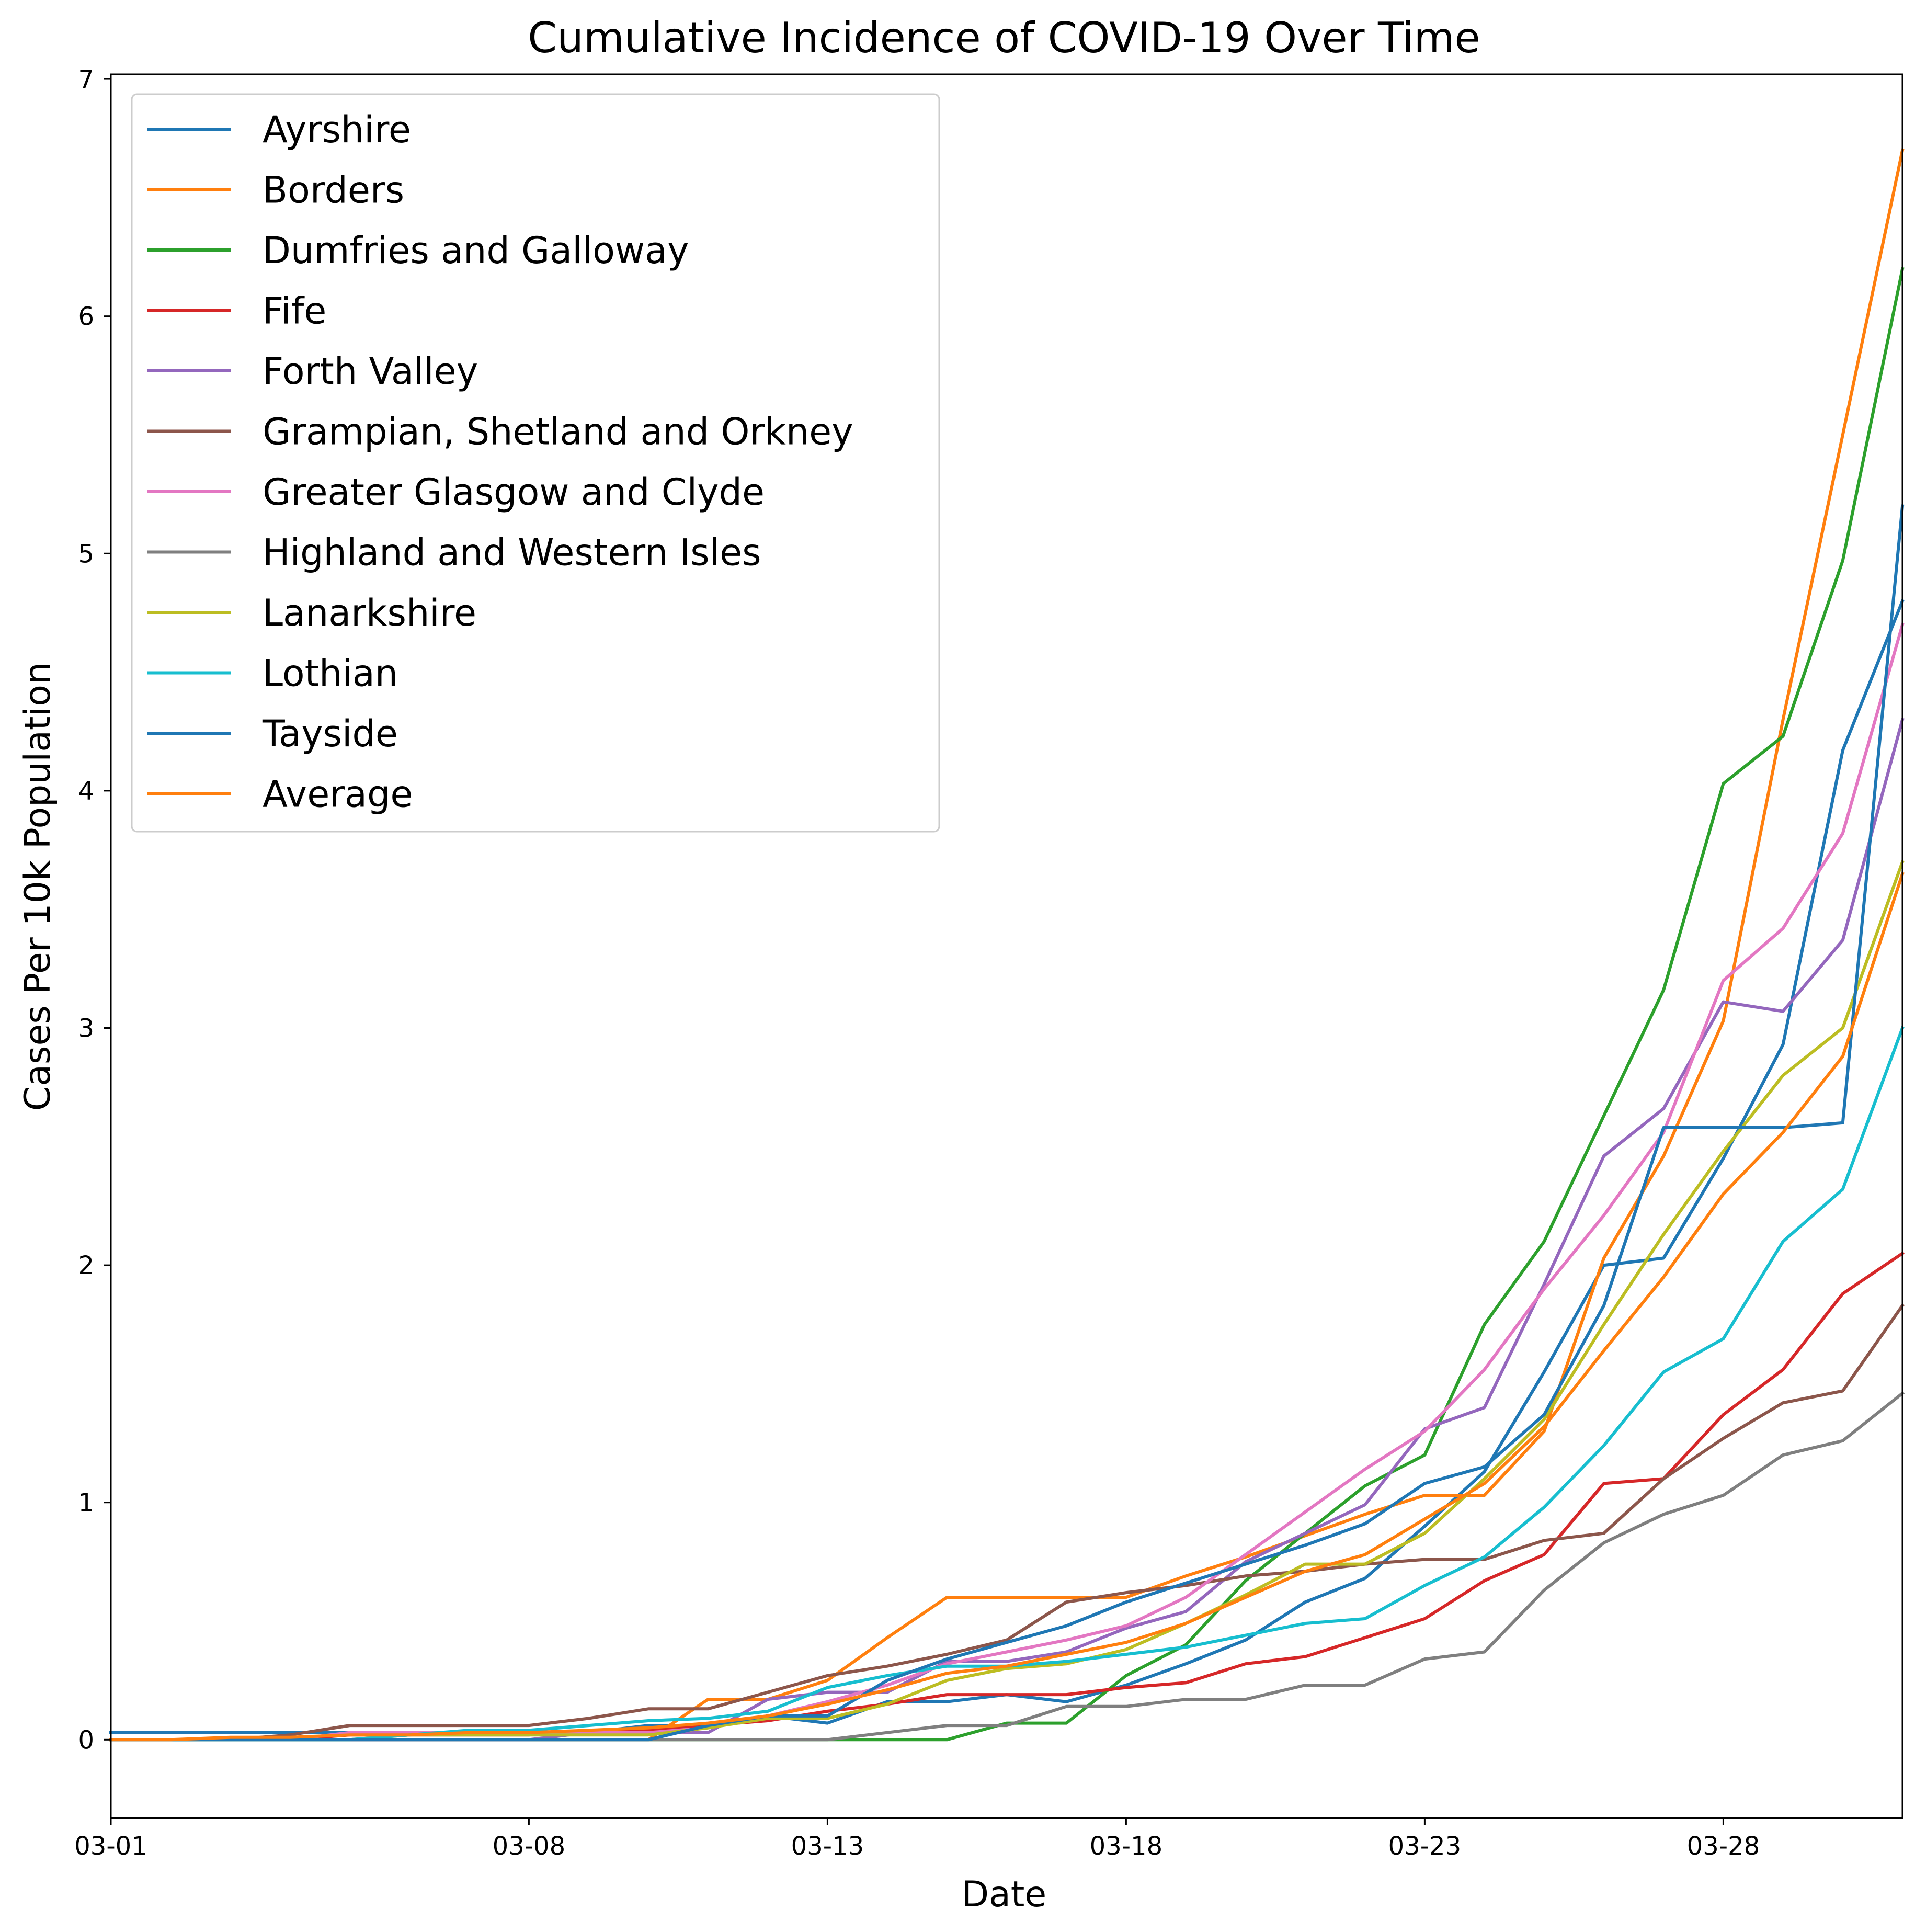 This screenshot has height=1932, width=1915. Describe the element at coordinates (476, 250) in the screenshot. I see `legend-label: Dumfries and Galloway` at that location.